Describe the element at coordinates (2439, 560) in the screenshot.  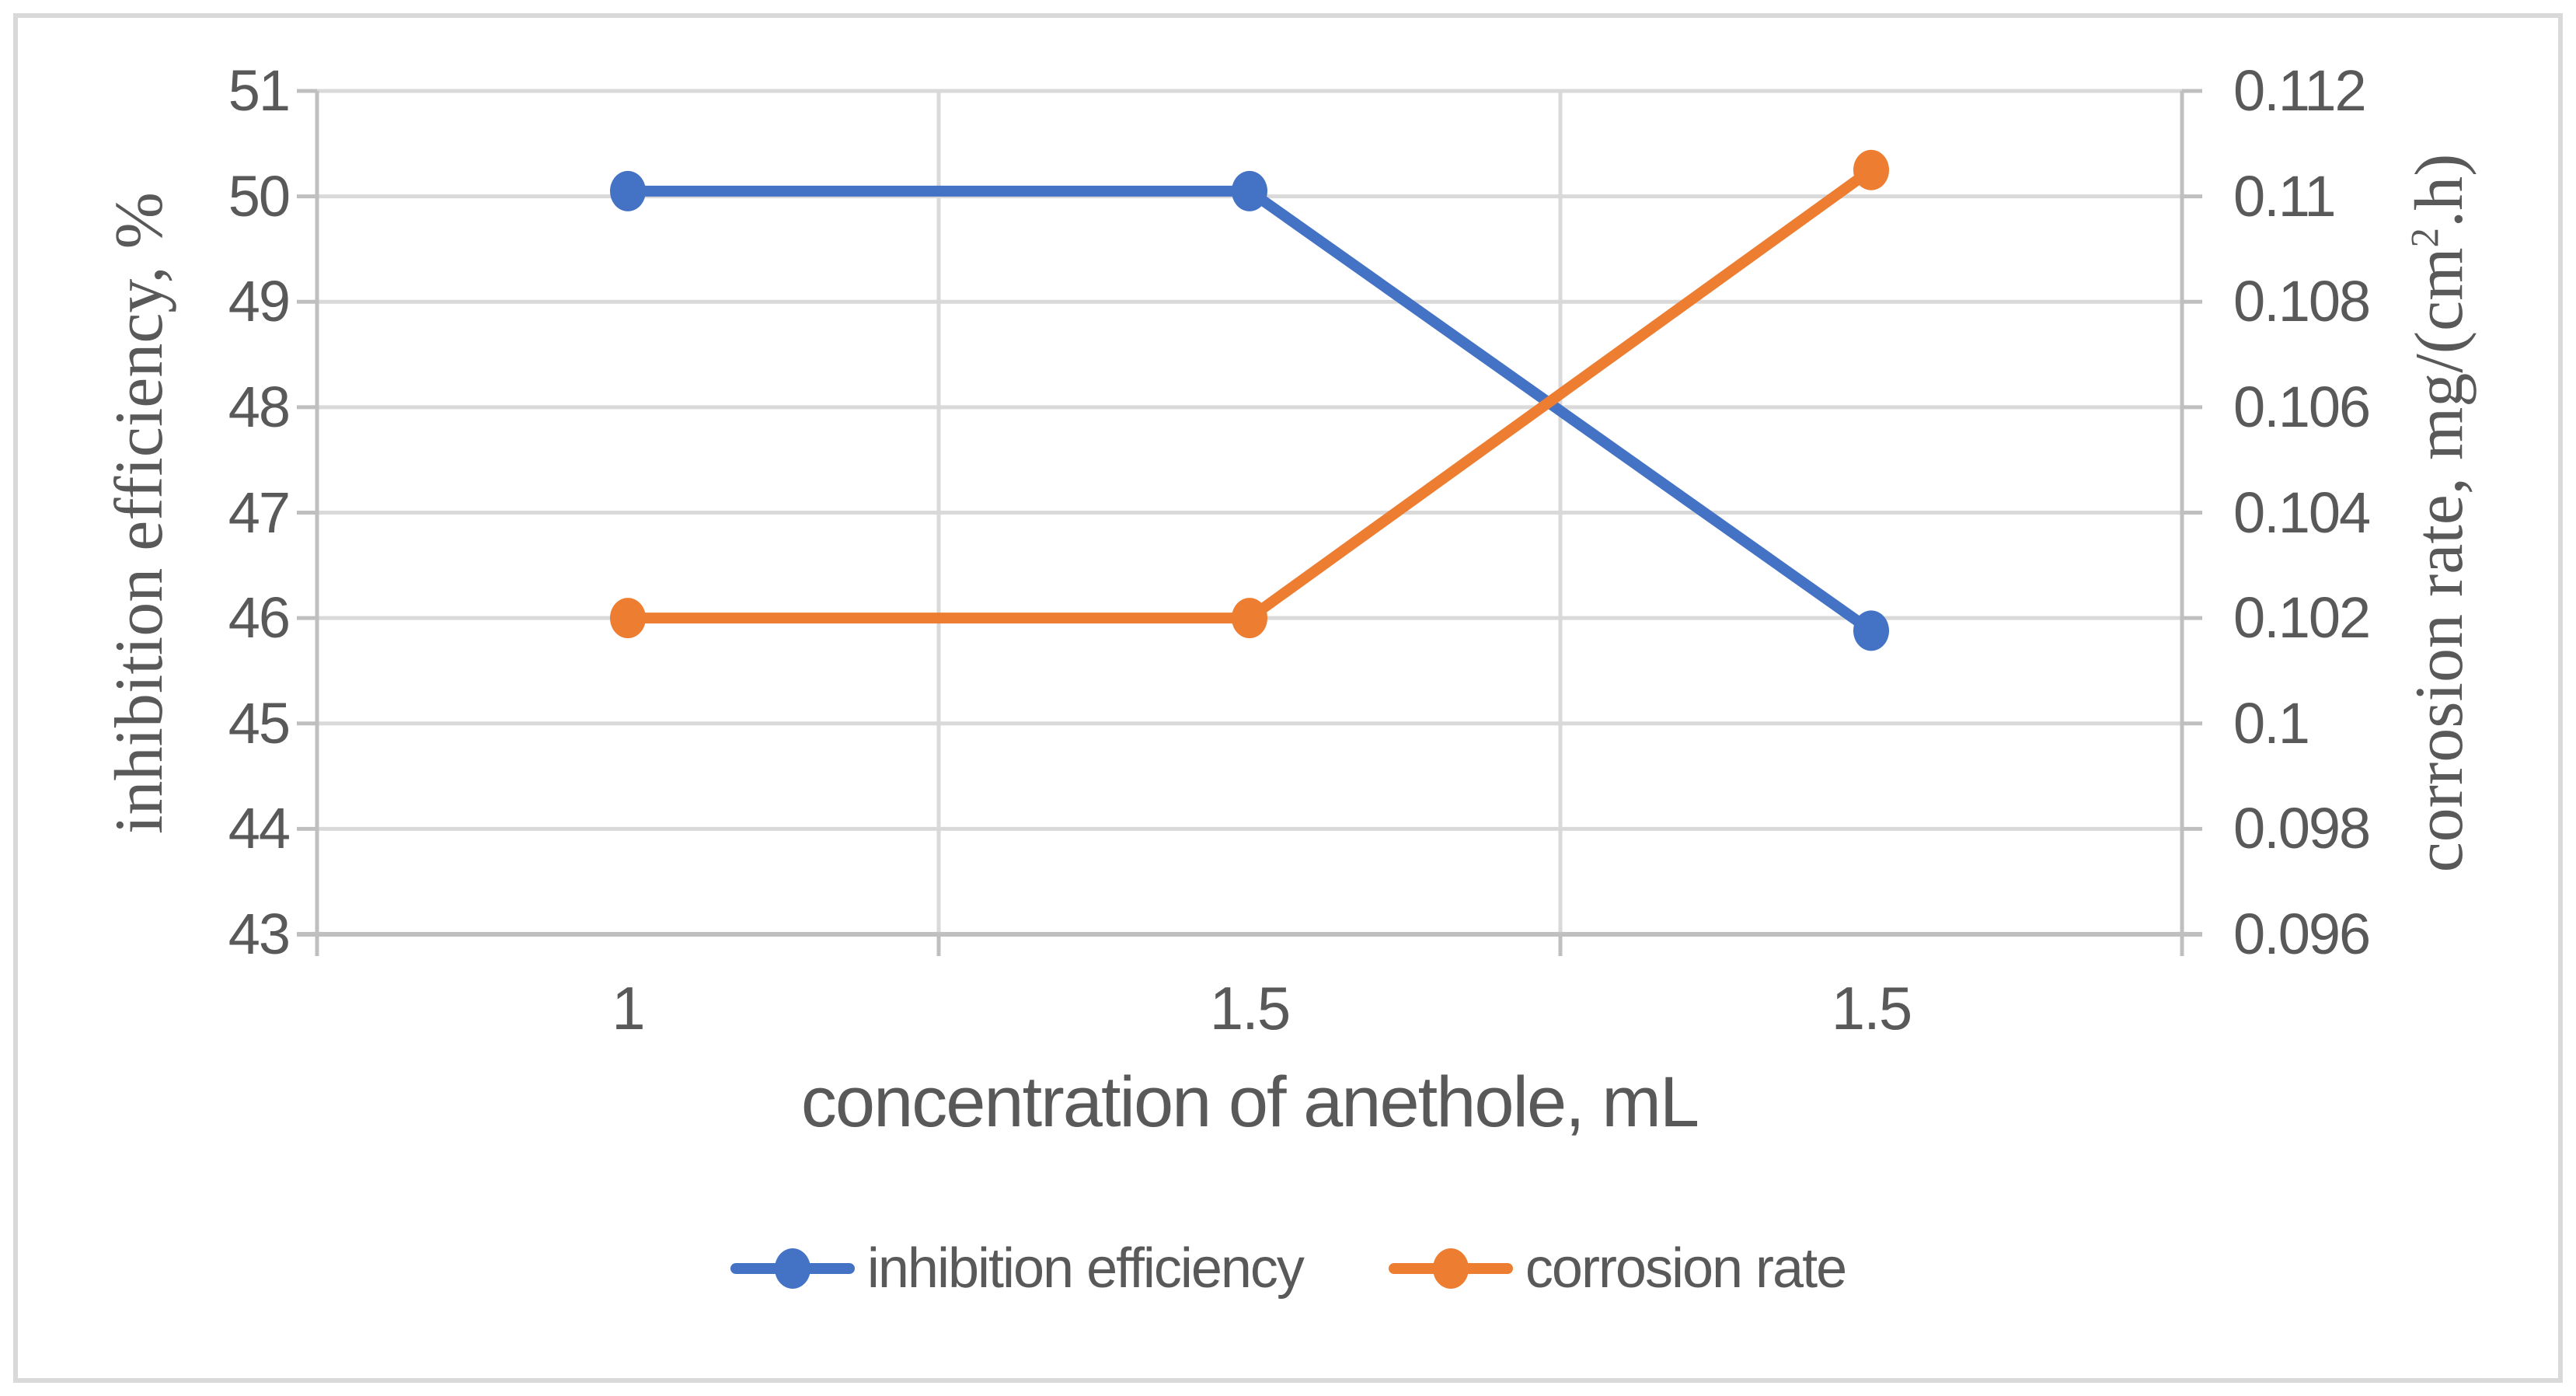
I see `right-axis-title-prefix: corrosion rate, mg/(cm` at that location.